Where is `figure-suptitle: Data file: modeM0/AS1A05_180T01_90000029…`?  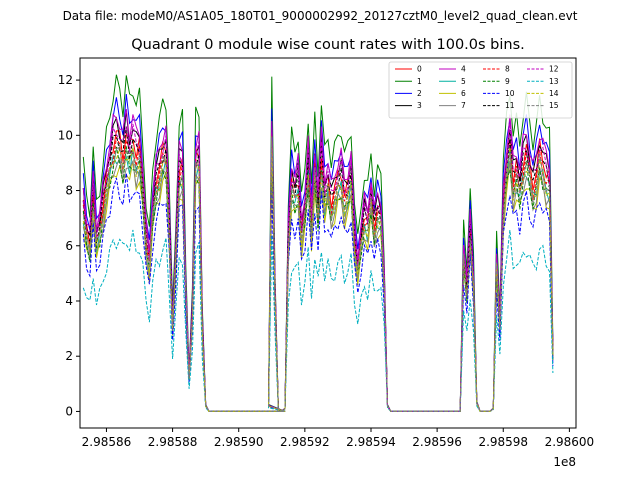 figure-suptitle: Data file: modeM0/AS1A05_180T01_90000029… is located at coordinates (320, 16).